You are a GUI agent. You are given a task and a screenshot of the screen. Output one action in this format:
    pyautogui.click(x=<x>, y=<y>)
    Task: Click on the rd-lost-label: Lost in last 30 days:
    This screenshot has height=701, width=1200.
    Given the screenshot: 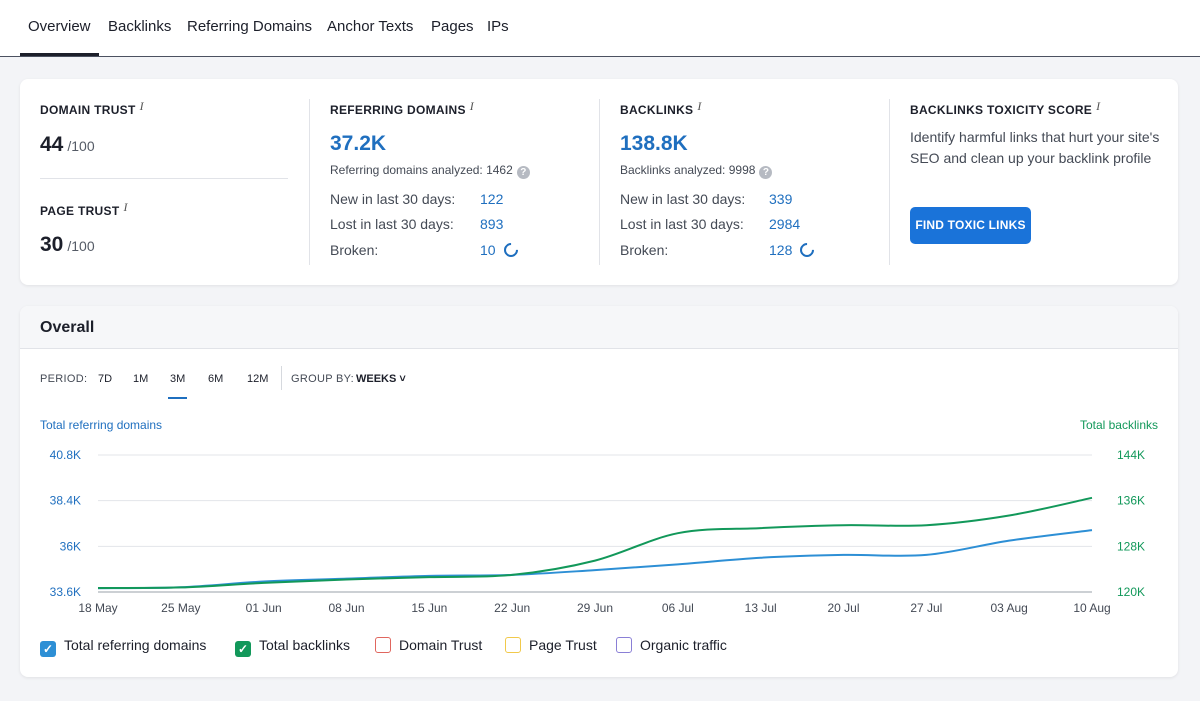 What is the action you would take?
    pyautogui.click(x=392, y=224)
    